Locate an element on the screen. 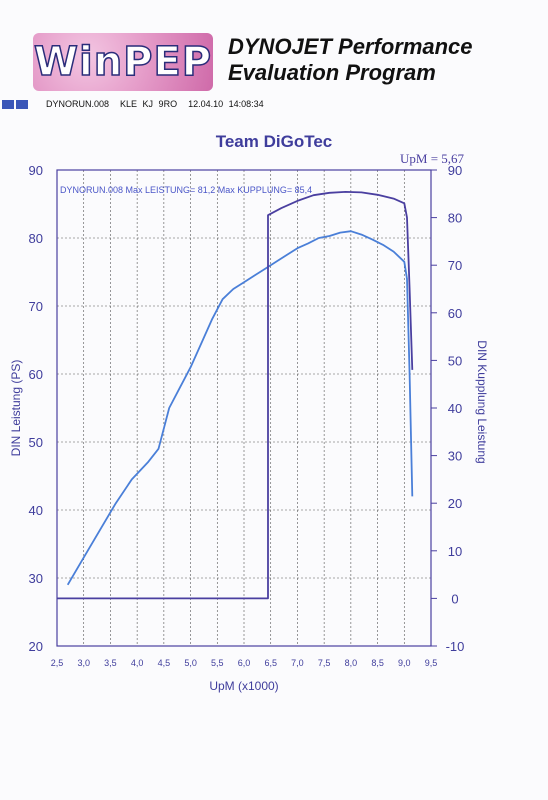 The image size is (548, 800). y2-tick-label: -10 is located at coordinates (455, 646).